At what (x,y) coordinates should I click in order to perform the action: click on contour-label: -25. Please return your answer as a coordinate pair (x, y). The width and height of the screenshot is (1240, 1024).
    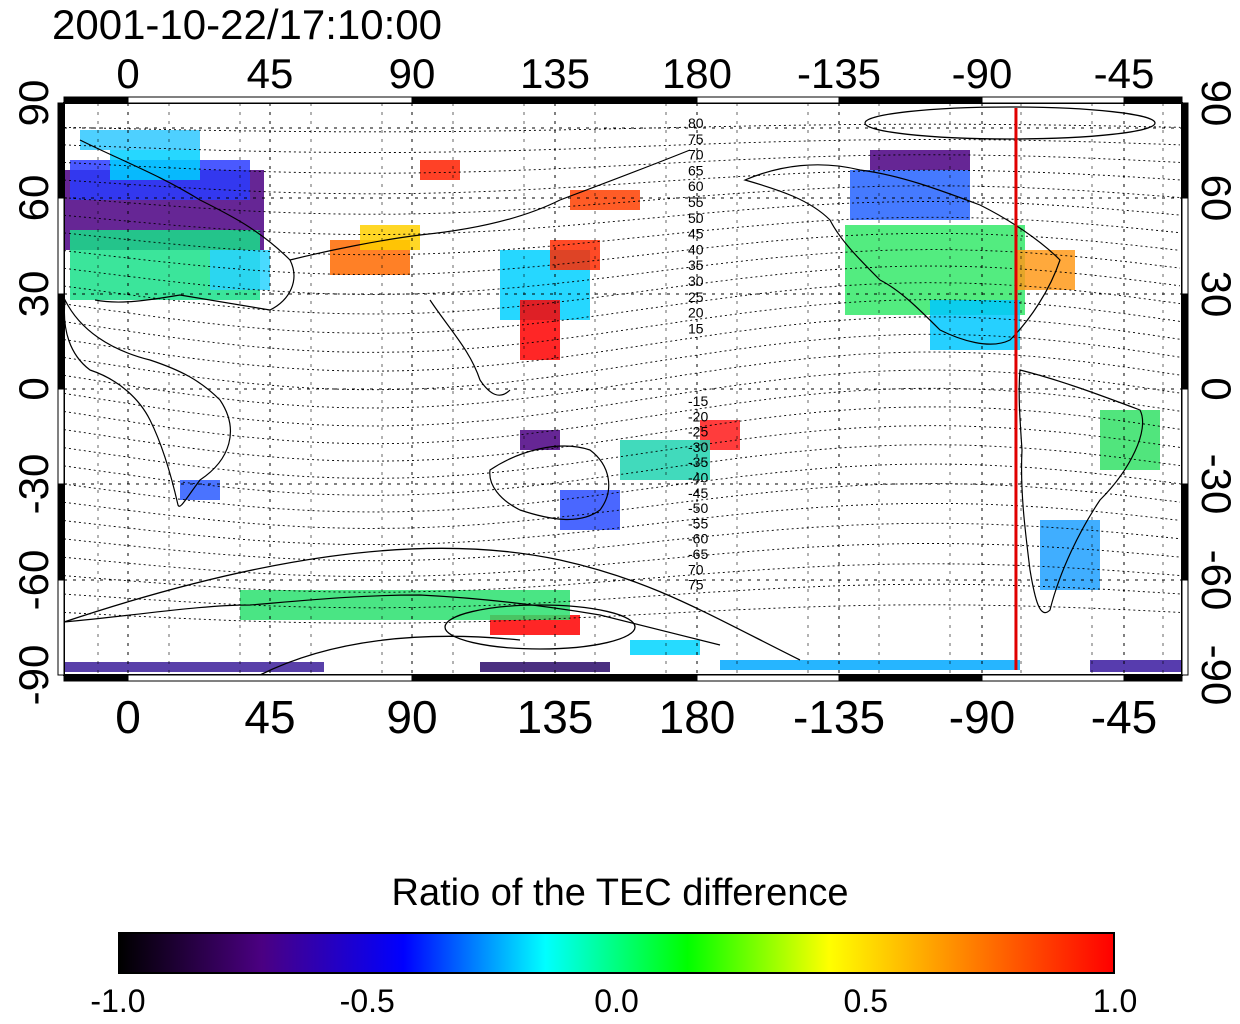
    Looking at the image, I should click on (698, 432).